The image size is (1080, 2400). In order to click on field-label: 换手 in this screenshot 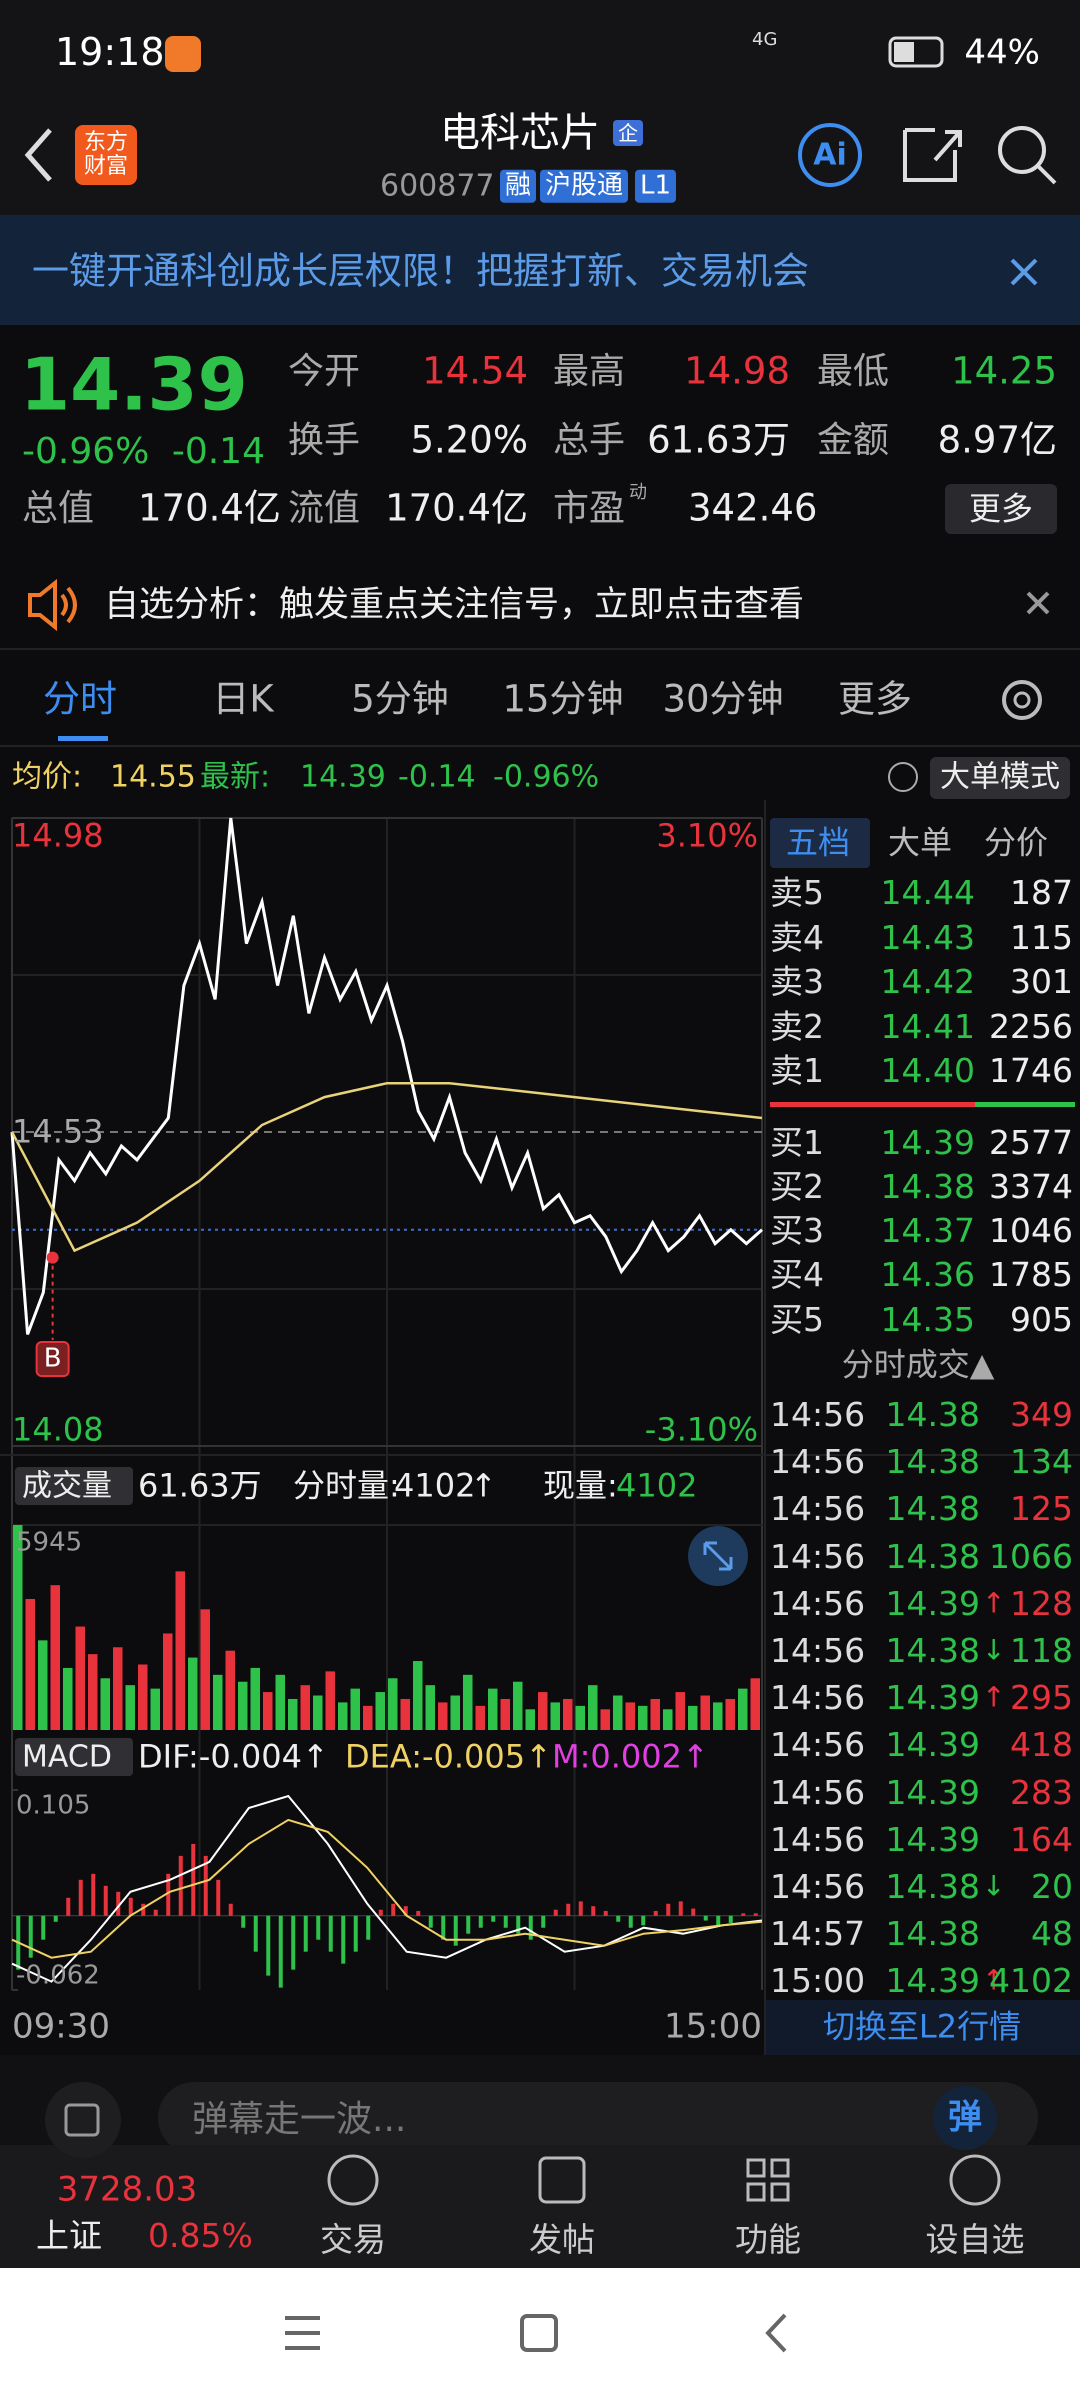, I will do `click(324, 441)`.